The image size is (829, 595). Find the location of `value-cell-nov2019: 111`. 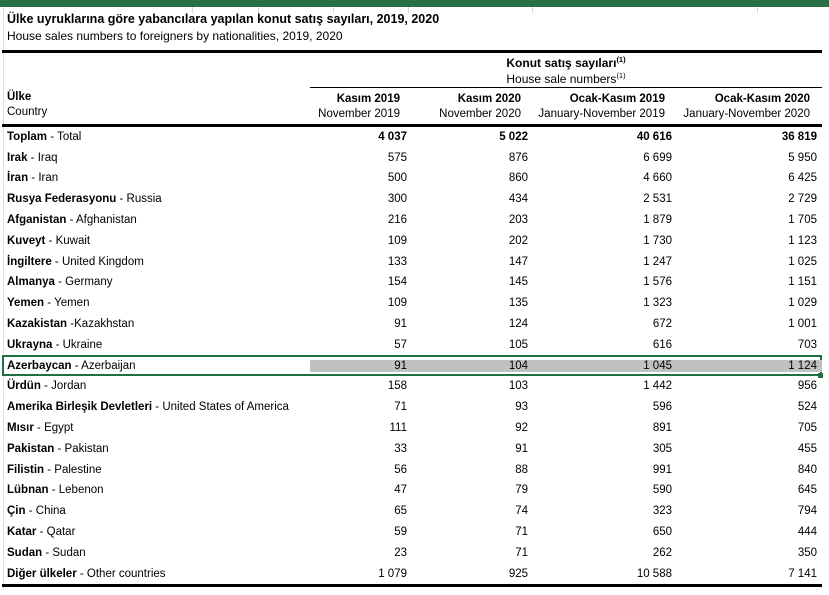

value-cell-nov2019: 111 is located at coordinates (398, 428).